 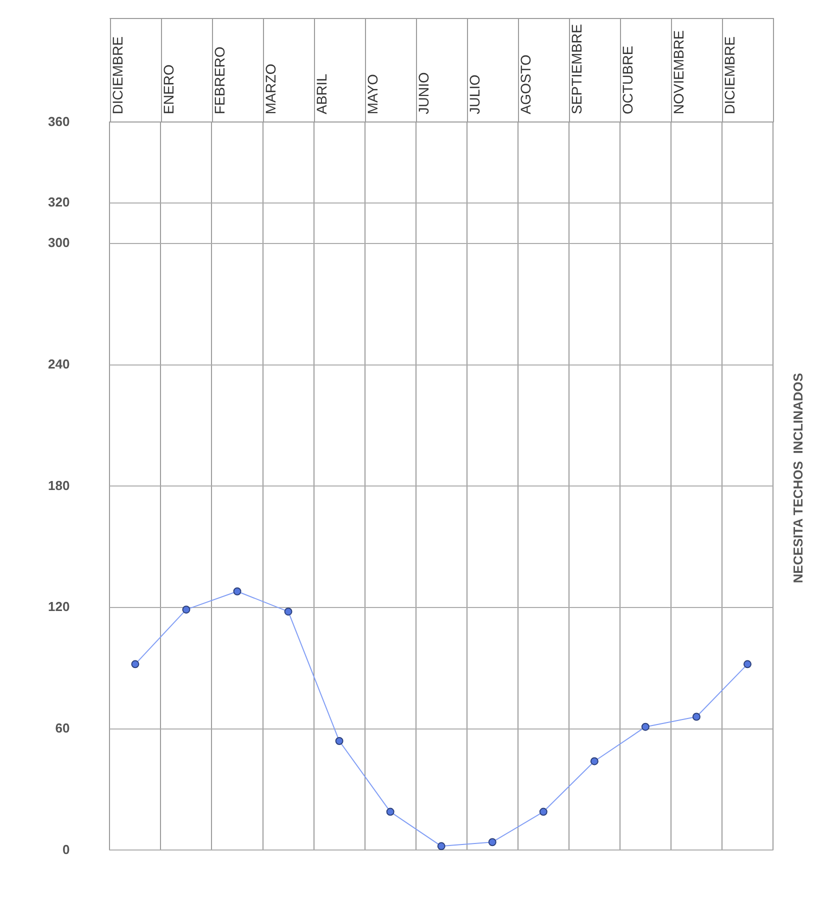 I want to click on x-tick-label: MARZO, so click(x=270, y=89).